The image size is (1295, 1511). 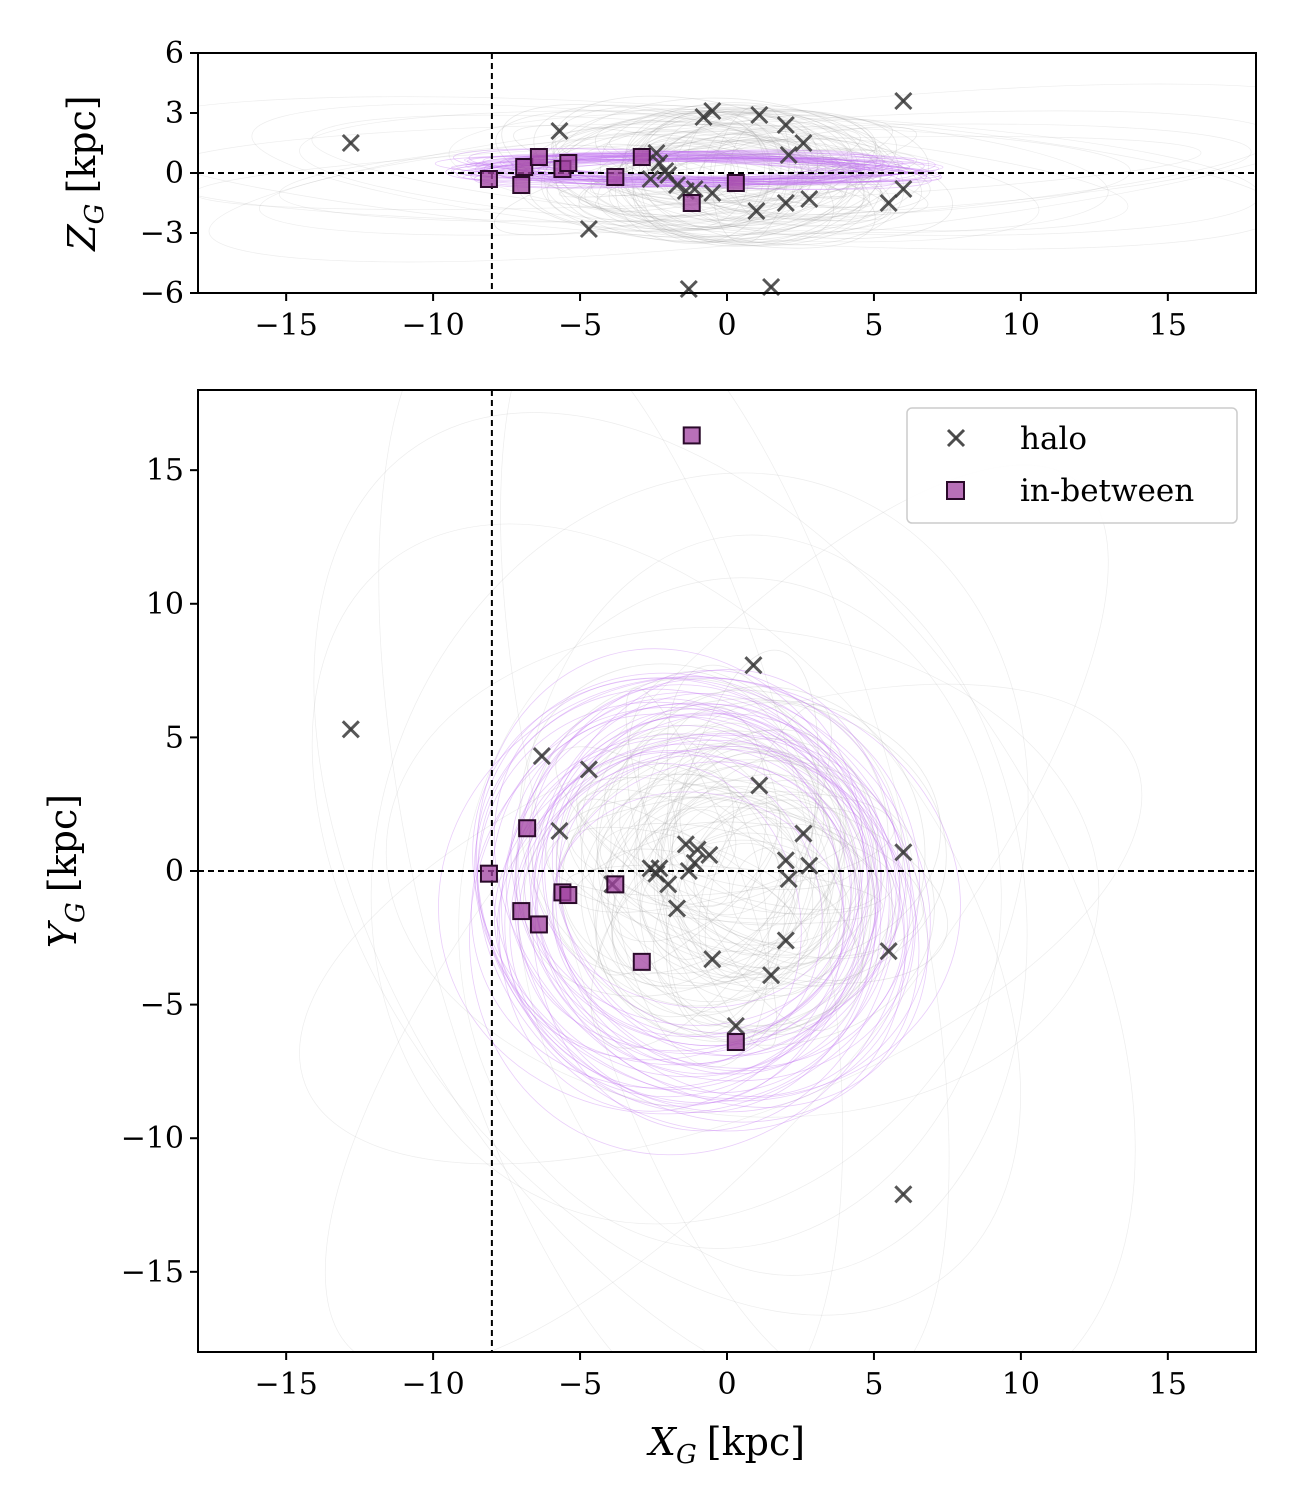 What do you see at coordinates (873, 325) in the screenshot?
I see `x-tick-label: 5` at bounding box center [873, 325].